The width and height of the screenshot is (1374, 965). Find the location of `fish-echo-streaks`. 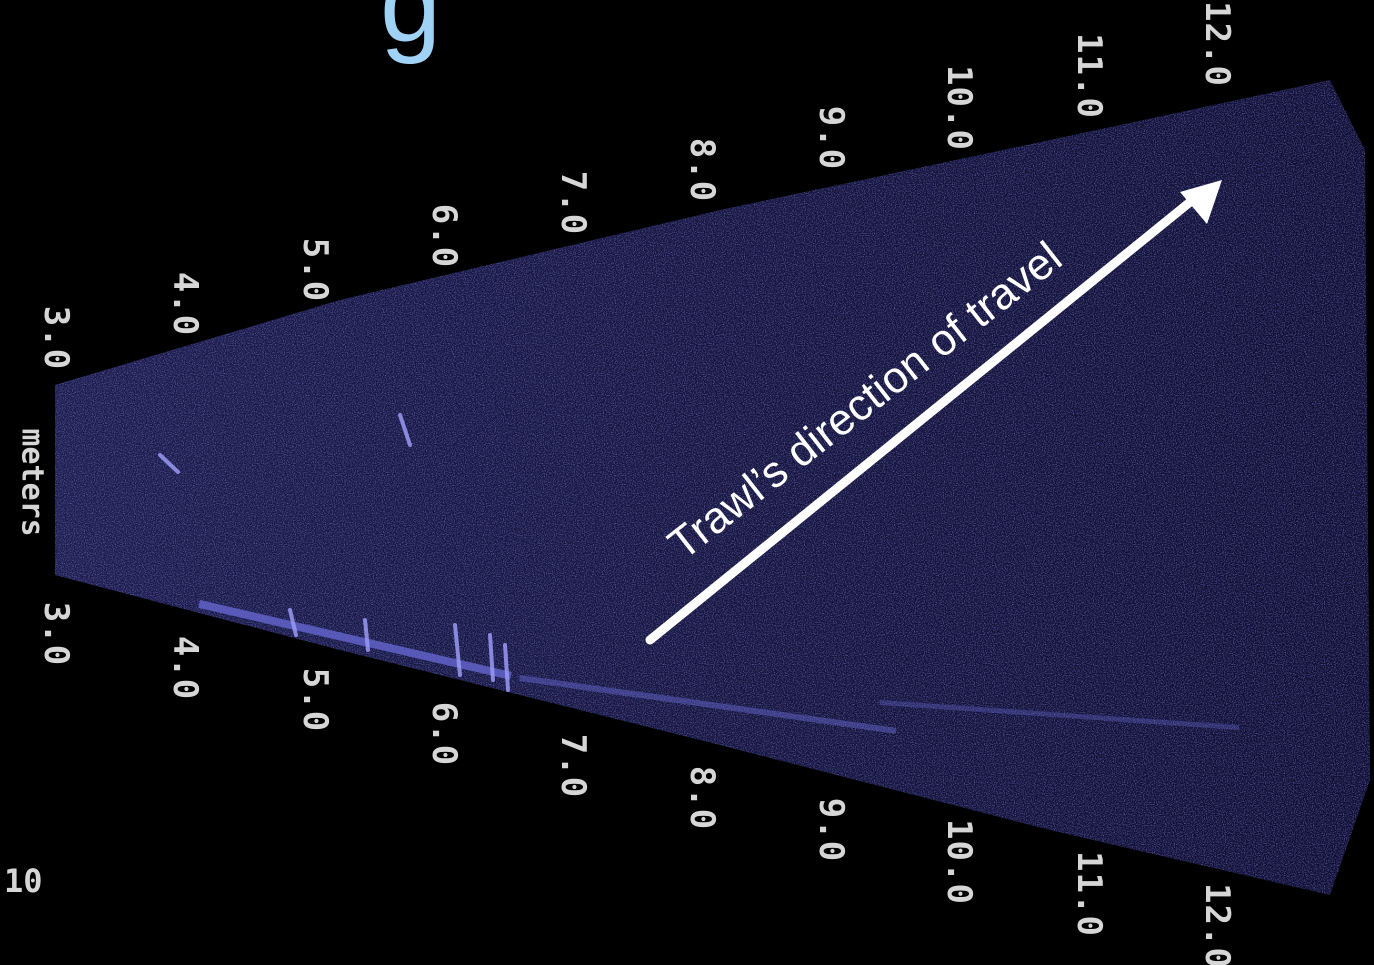

fish-echo-streaks is located at coordinates (334, 552).